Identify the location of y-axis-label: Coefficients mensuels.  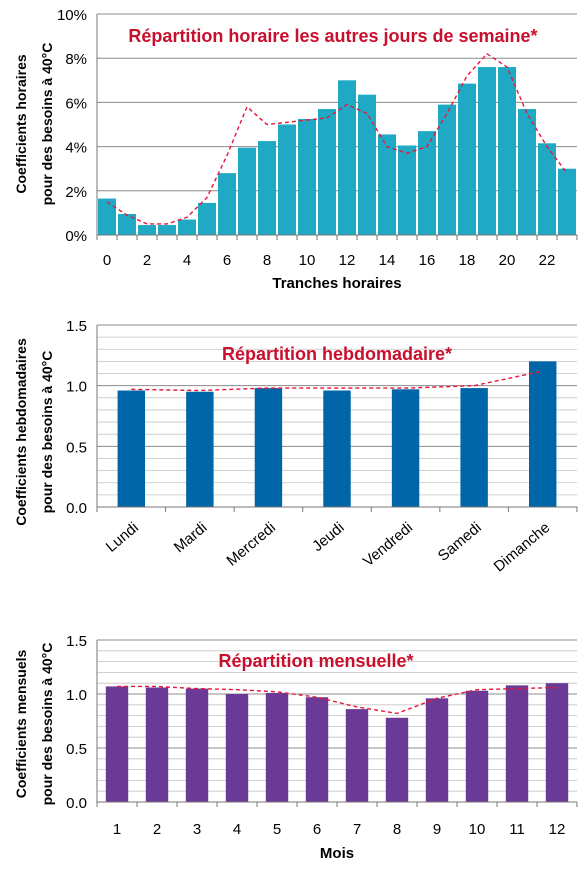
(21, 723).